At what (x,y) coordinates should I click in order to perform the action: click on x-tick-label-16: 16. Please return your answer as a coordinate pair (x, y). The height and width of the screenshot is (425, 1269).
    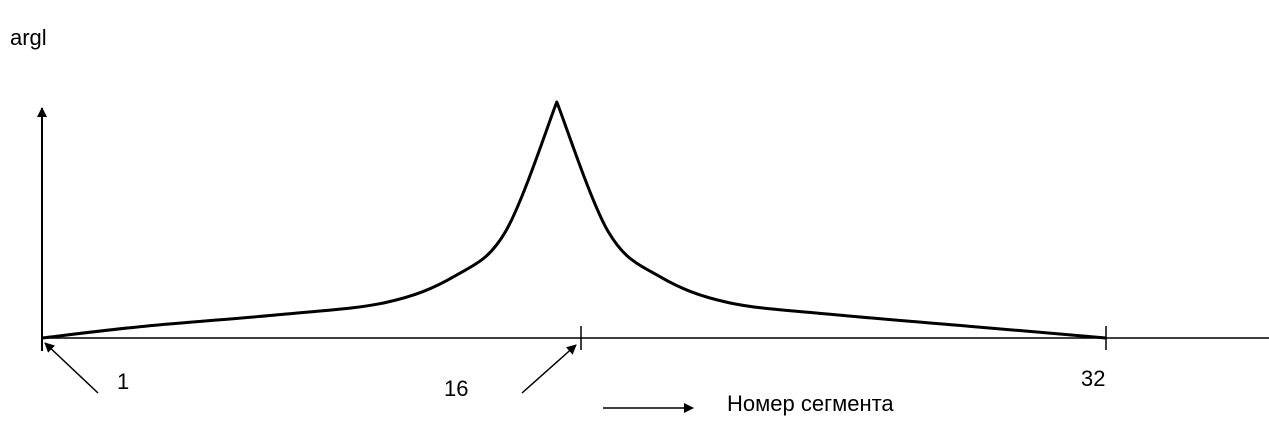
    Looking at the image, I should click on (456, 388).